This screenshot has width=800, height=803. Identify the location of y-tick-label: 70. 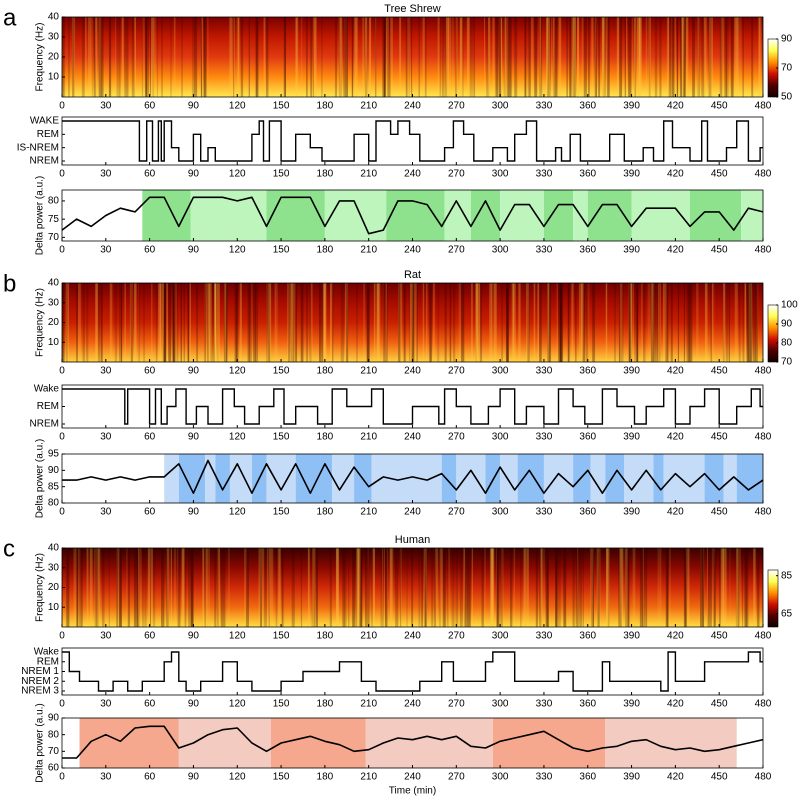
(54, 751).